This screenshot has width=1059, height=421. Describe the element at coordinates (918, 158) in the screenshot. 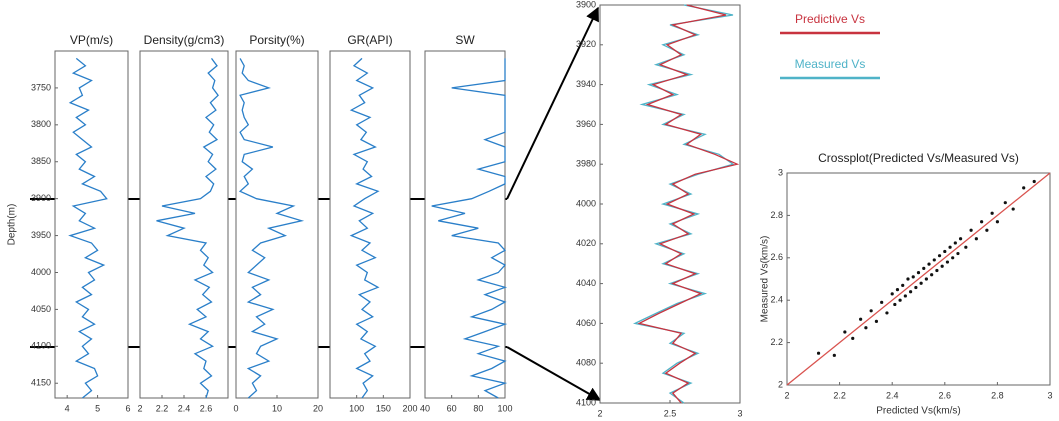

I see `chart-title: Crossplot(Predicted Vs/Measured Vs)` at that location.